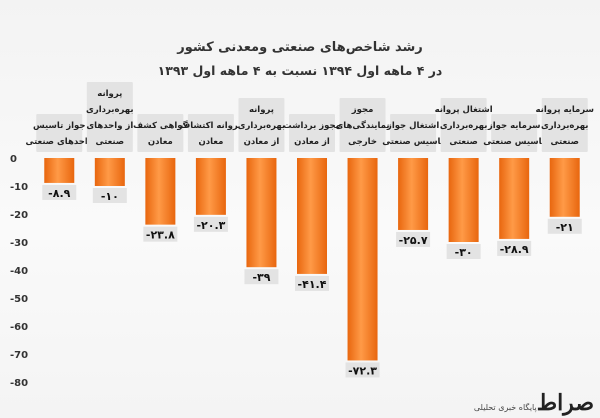 The image size is (600, 418). Describe the element at coordinates (109, 126) in the screenshot. I see `category-label: از واحدهای` at that location.